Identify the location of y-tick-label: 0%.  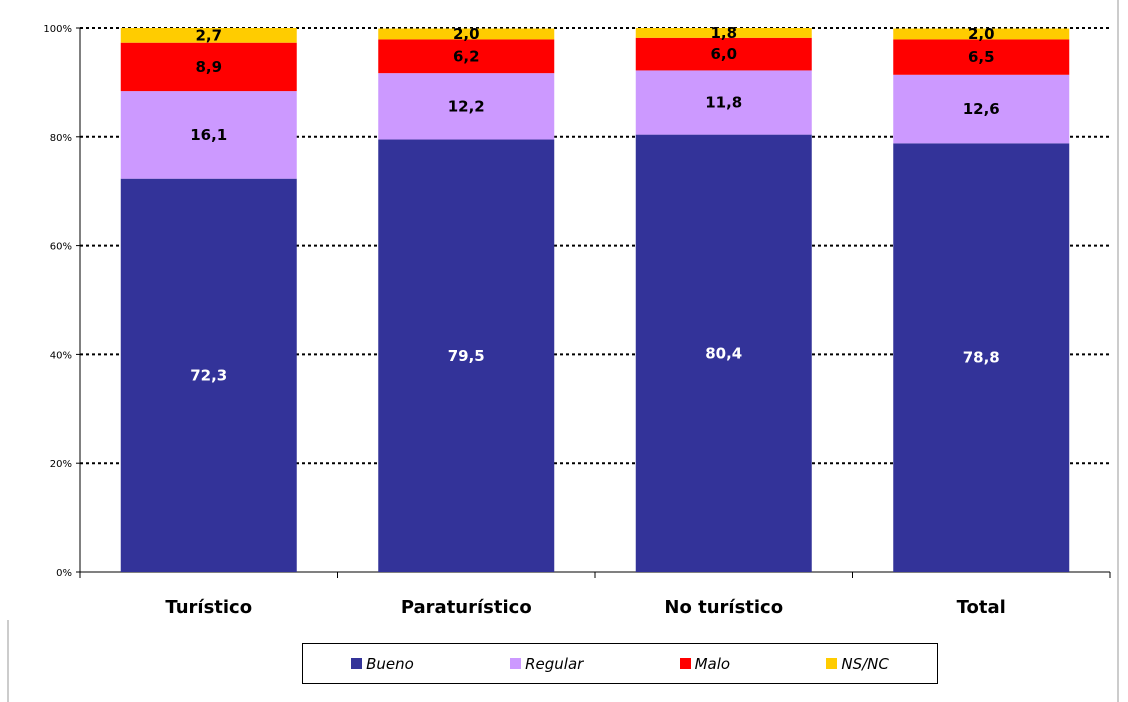
(64, 573).